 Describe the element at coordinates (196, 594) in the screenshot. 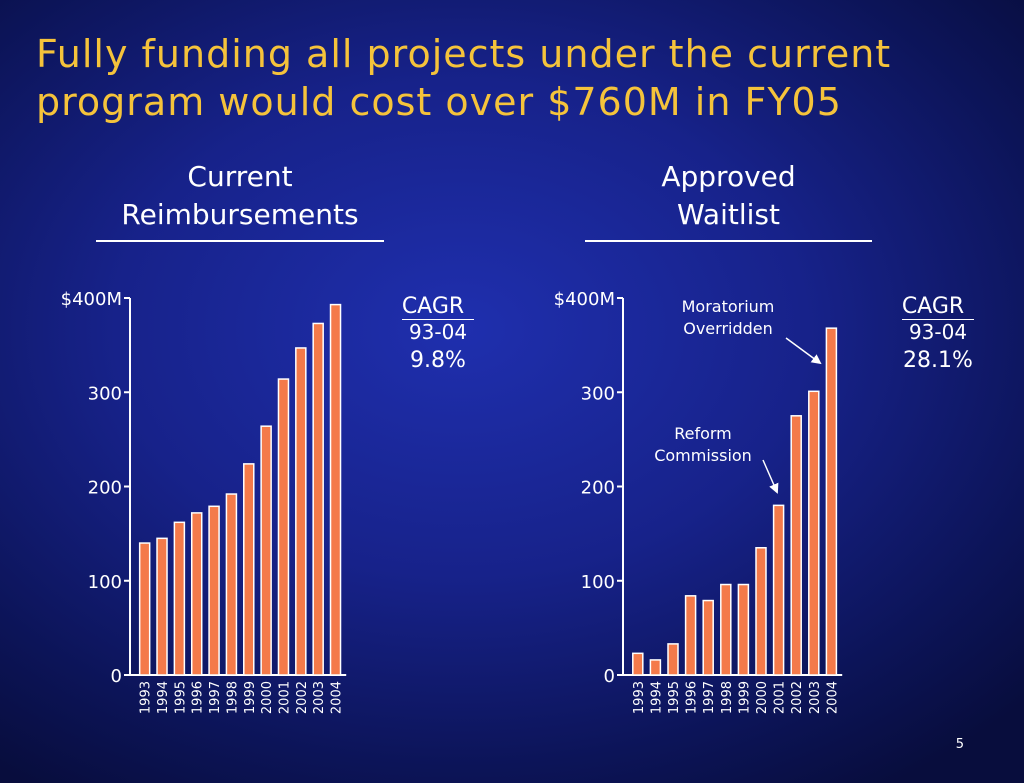

I see `left-bar-1996` at that location.